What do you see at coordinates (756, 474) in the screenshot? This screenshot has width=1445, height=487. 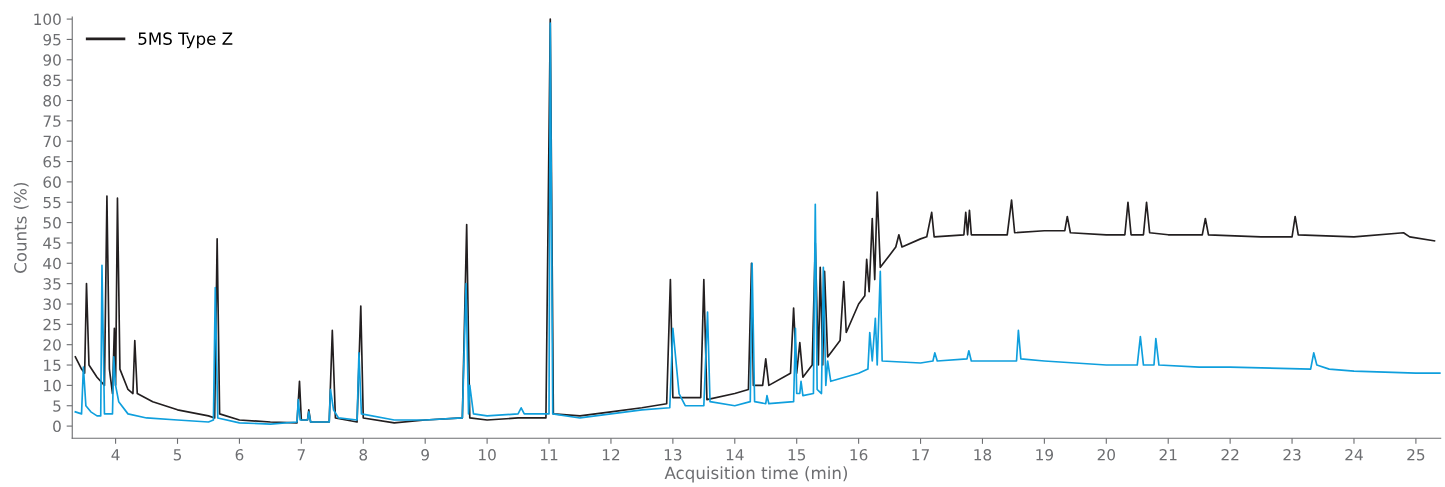 I see `x-axis-title: Acquisition time (min)` at bounding box center [756, 474].